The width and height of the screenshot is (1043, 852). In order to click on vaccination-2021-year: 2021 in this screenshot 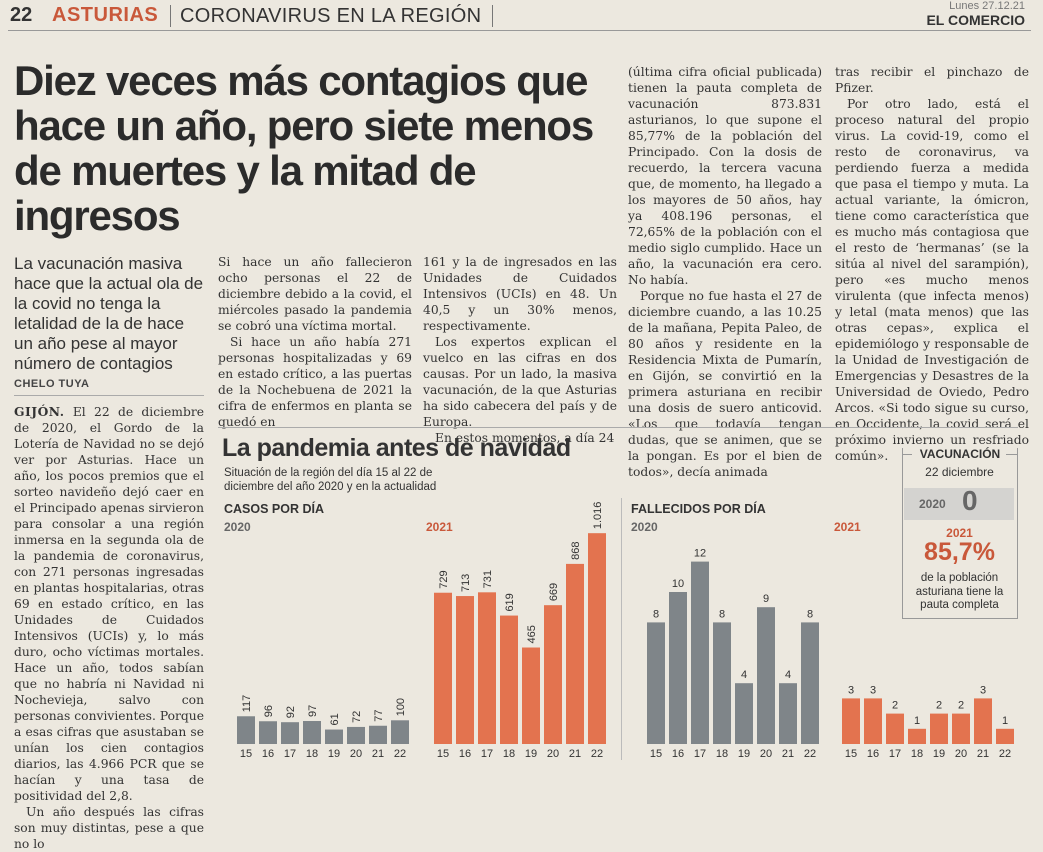, I will do `click(959, 533)`.